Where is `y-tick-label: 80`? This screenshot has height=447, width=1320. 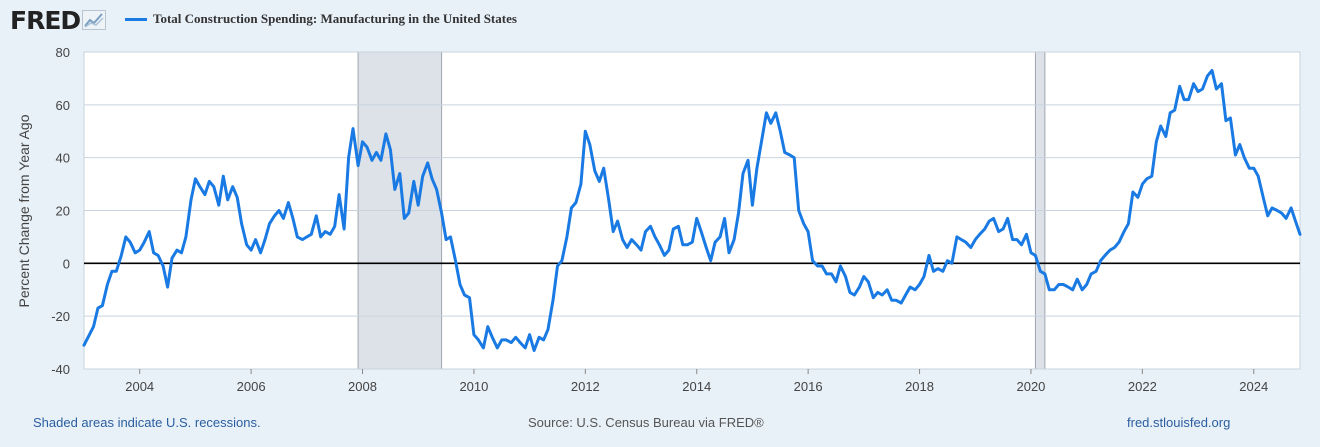
y-tick-label: 80 is located at coordinates (63, 52).